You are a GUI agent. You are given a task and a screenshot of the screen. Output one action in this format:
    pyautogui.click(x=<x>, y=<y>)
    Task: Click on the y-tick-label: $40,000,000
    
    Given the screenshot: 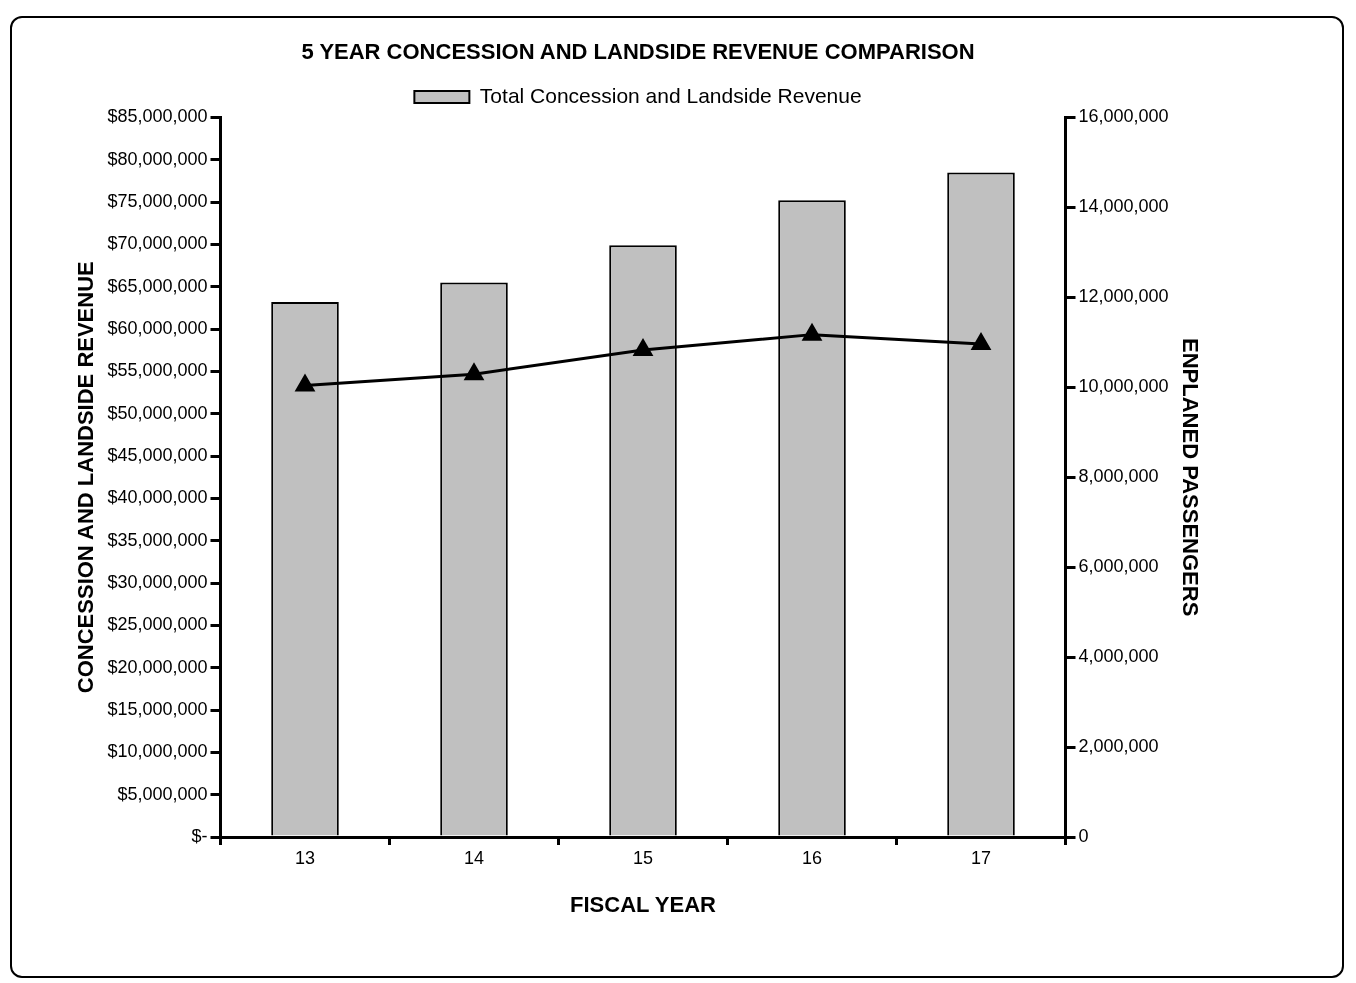 What is the action you would take?
    pyautogui.click(x=157, y=497)
    